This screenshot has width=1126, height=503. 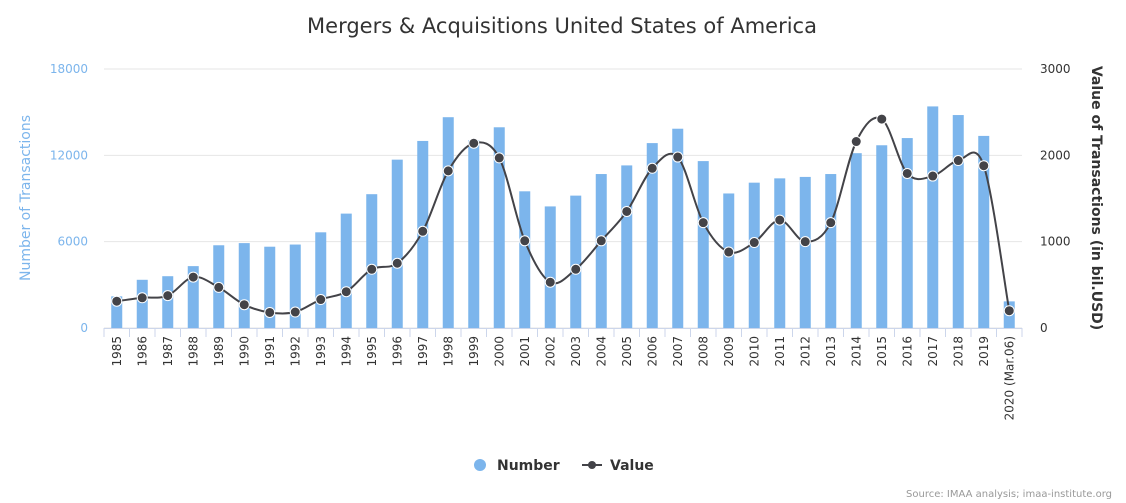 What do you see at coordinates (346, 351) in the screenshot?
I see `x-tick-label: 1994` at bounding box center [346, 351].